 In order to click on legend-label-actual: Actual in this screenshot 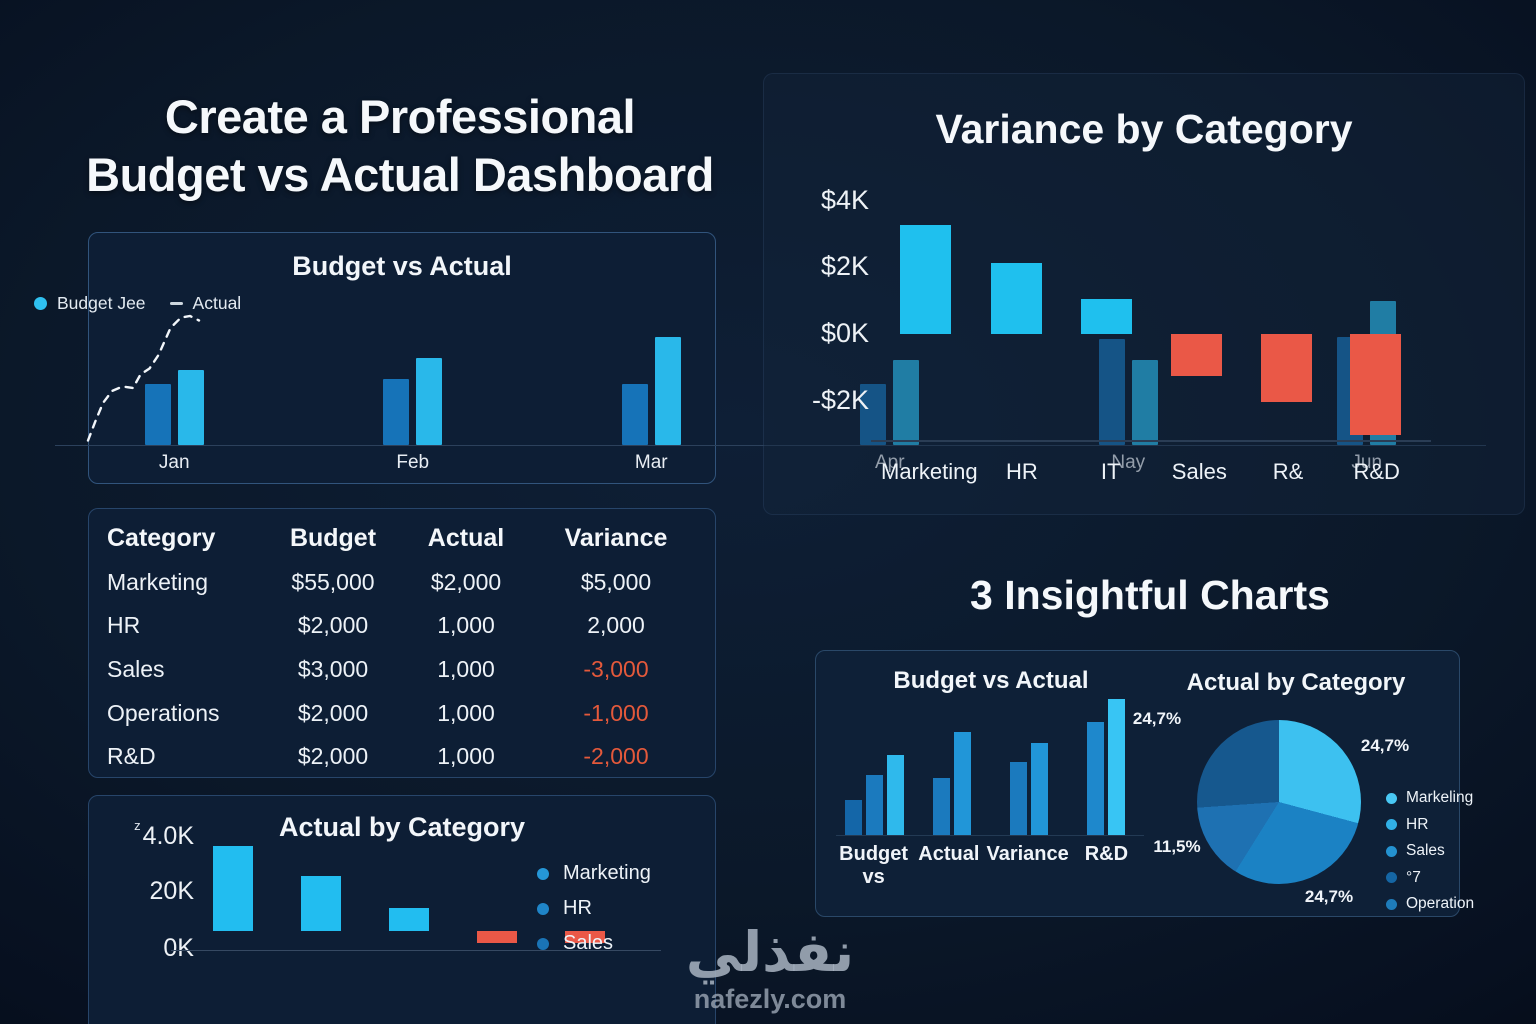, I will do `click(217, 303)`.